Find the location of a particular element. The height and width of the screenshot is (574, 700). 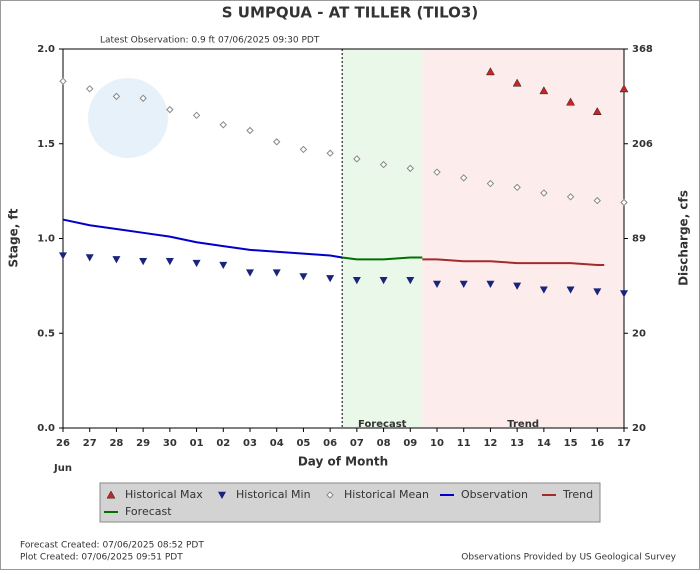

x-tick-label: 07 is located at coordinates (357, 443).